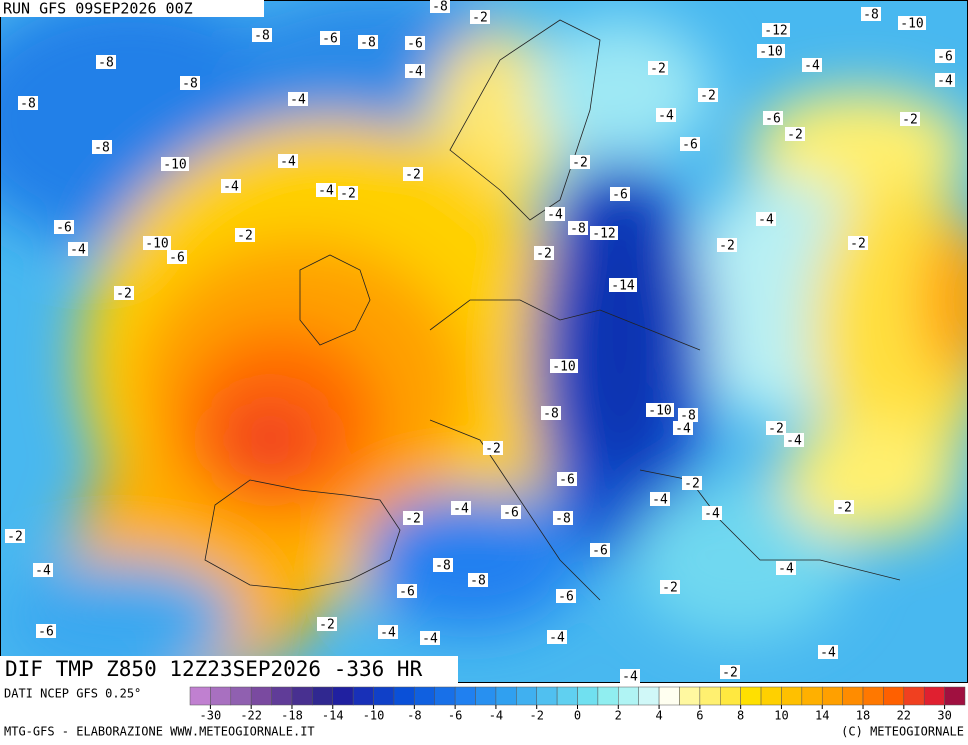 Image resolution: width=968 pixels, height=745 pixels. Describe the element at coordinates (229, 669) in the screenshot. I see `title-box` at that location.